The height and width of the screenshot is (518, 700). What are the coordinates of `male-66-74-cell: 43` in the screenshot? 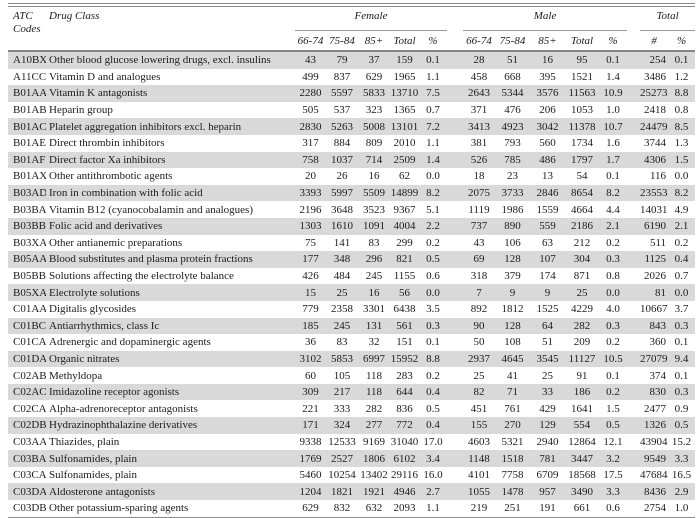 It's located at (479, 242).